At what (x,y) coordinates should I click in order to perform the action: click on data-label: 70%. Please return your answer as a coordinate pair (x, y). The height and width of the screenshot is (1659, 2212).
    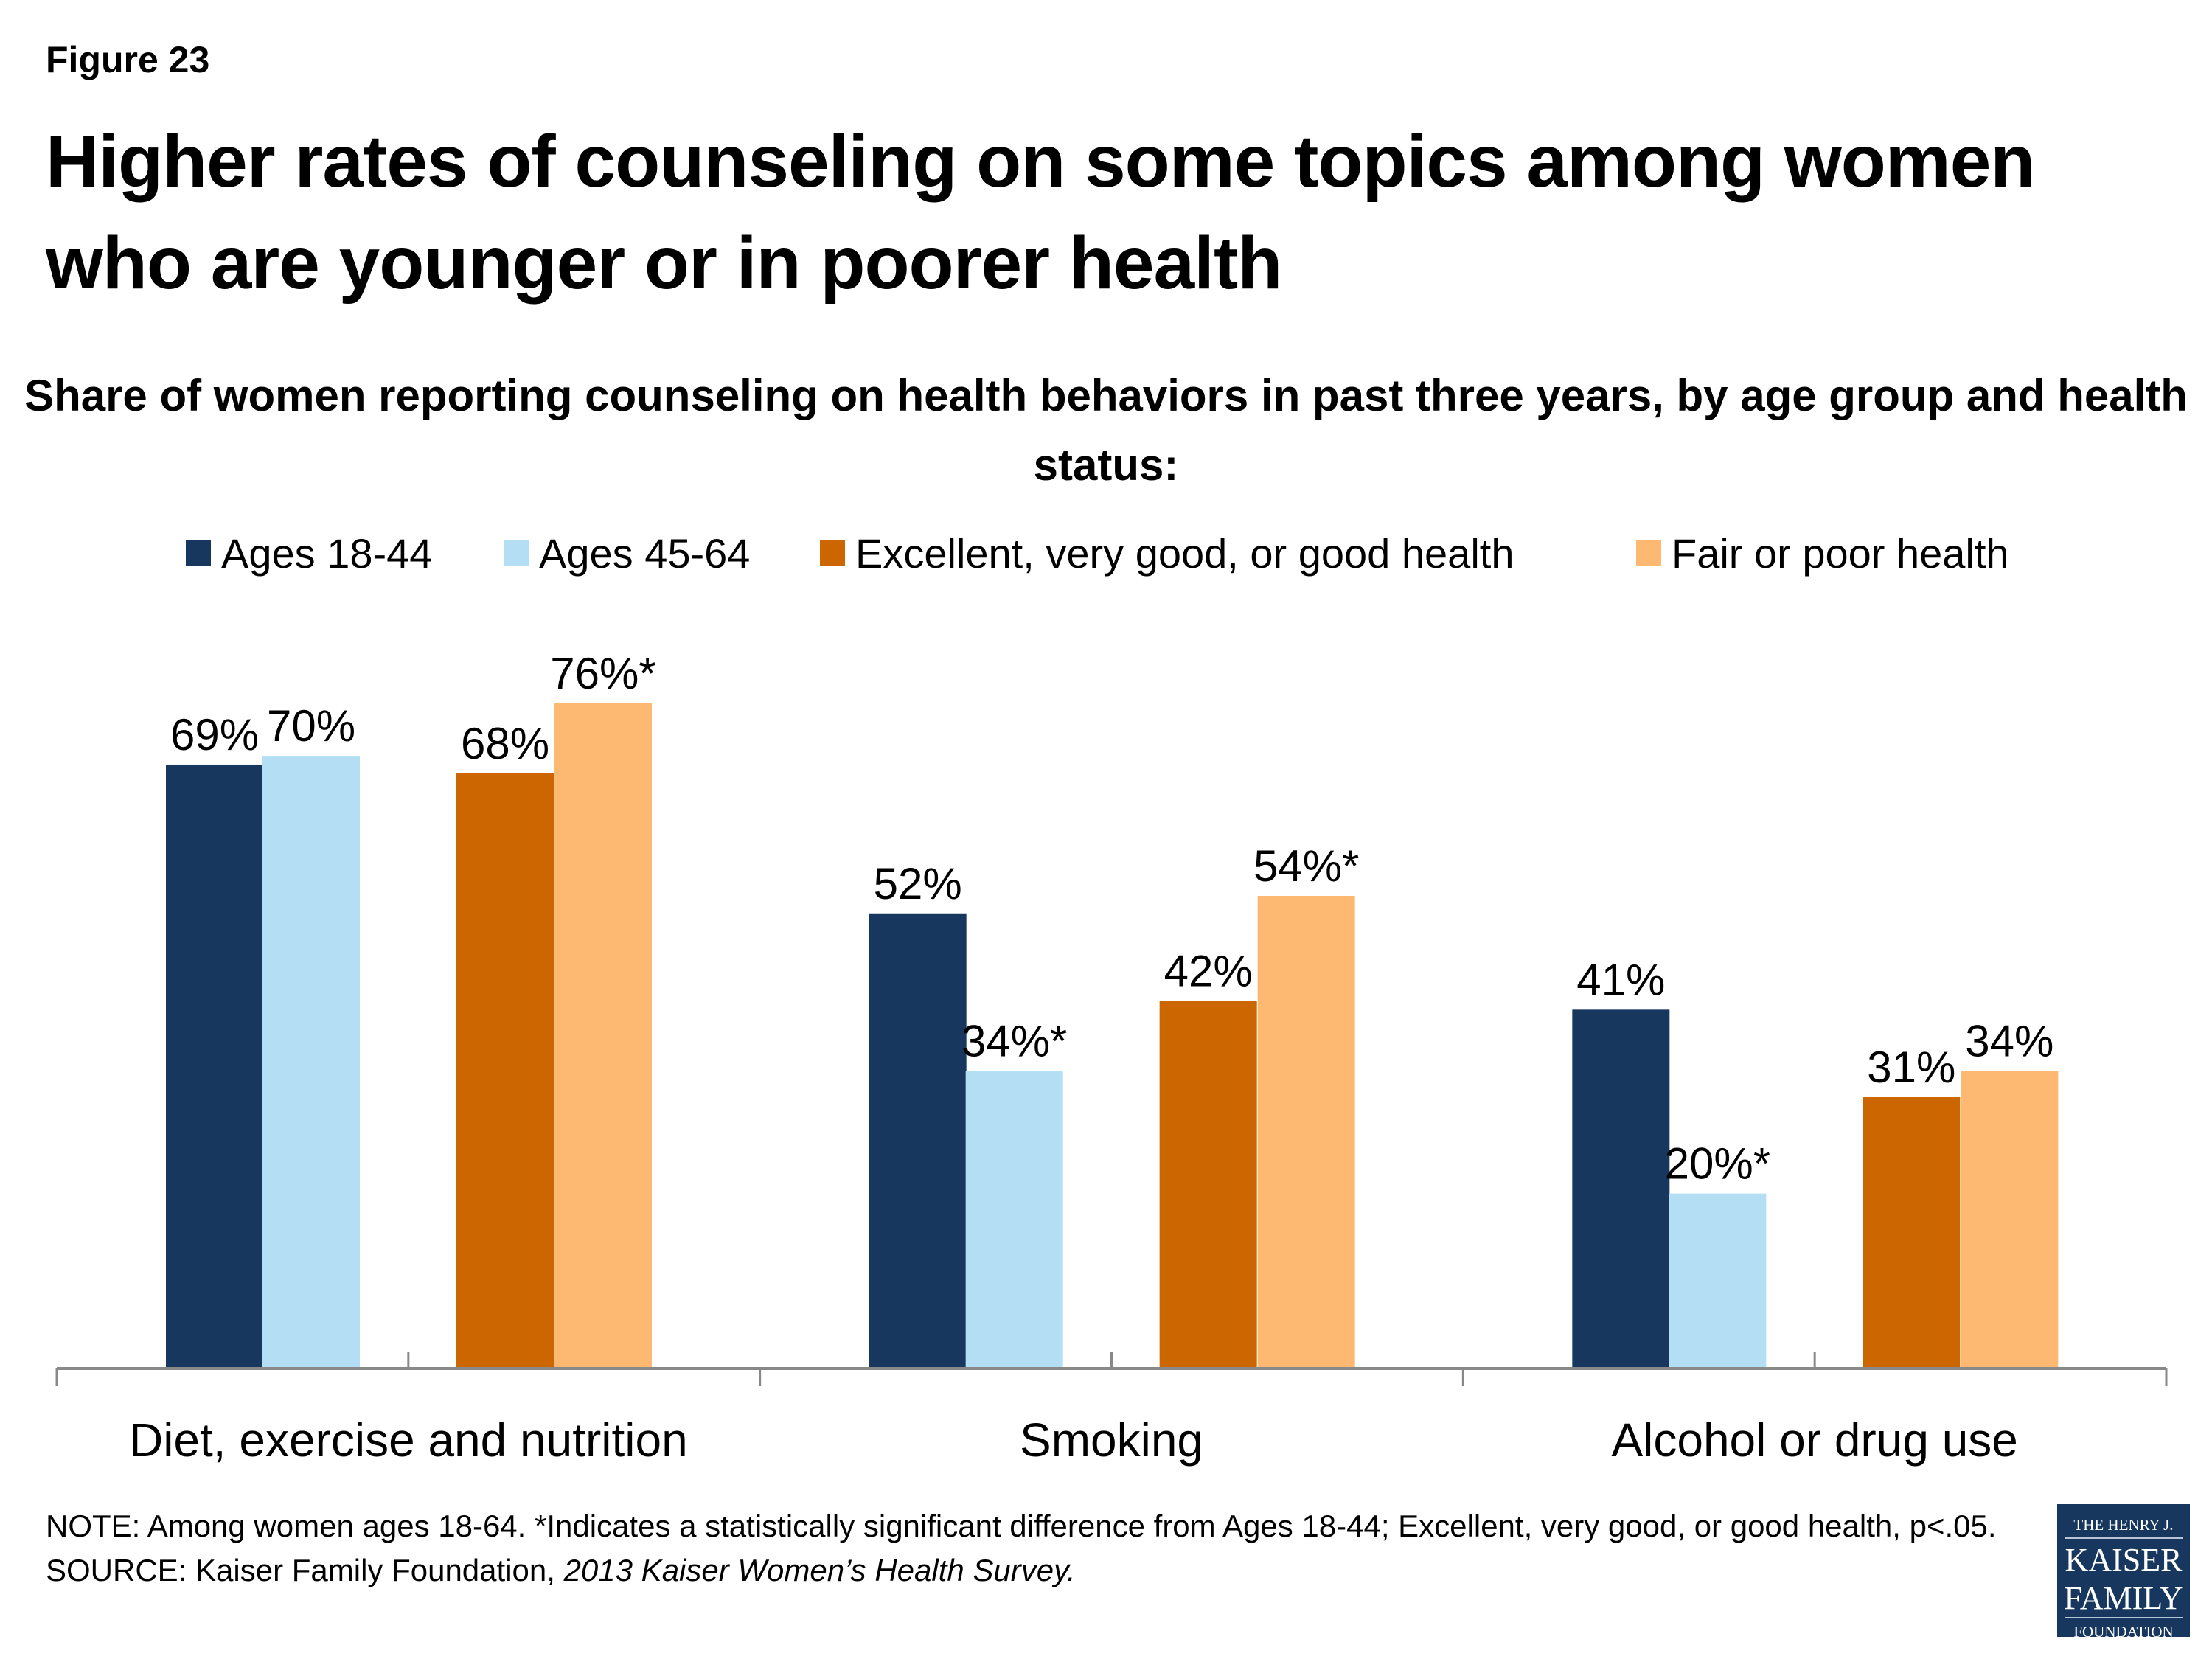
    Looking at the image, I should click on (311, 726).